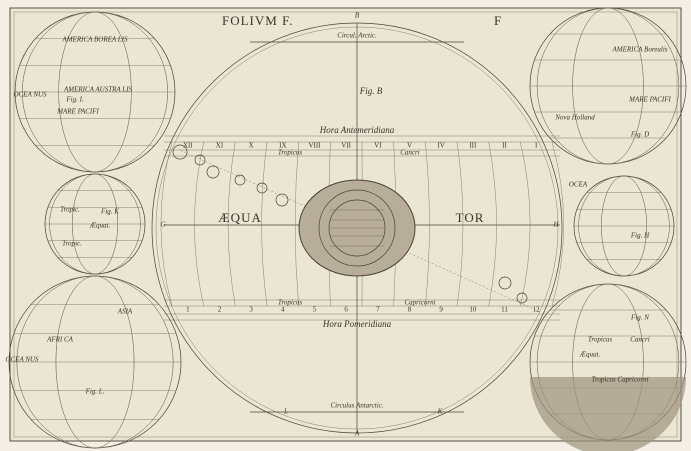  I want to click on label: Nova Holland, so click(574, 118).